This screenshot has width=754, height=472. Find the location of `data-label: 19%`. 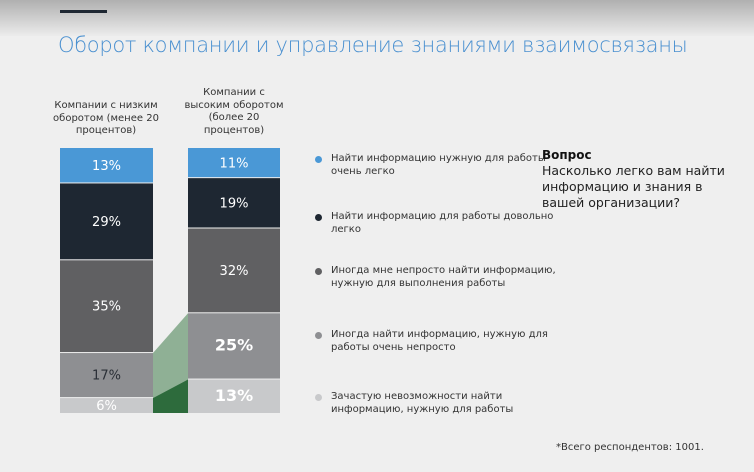

data-label: 19% is located at coordinates (234, 203).